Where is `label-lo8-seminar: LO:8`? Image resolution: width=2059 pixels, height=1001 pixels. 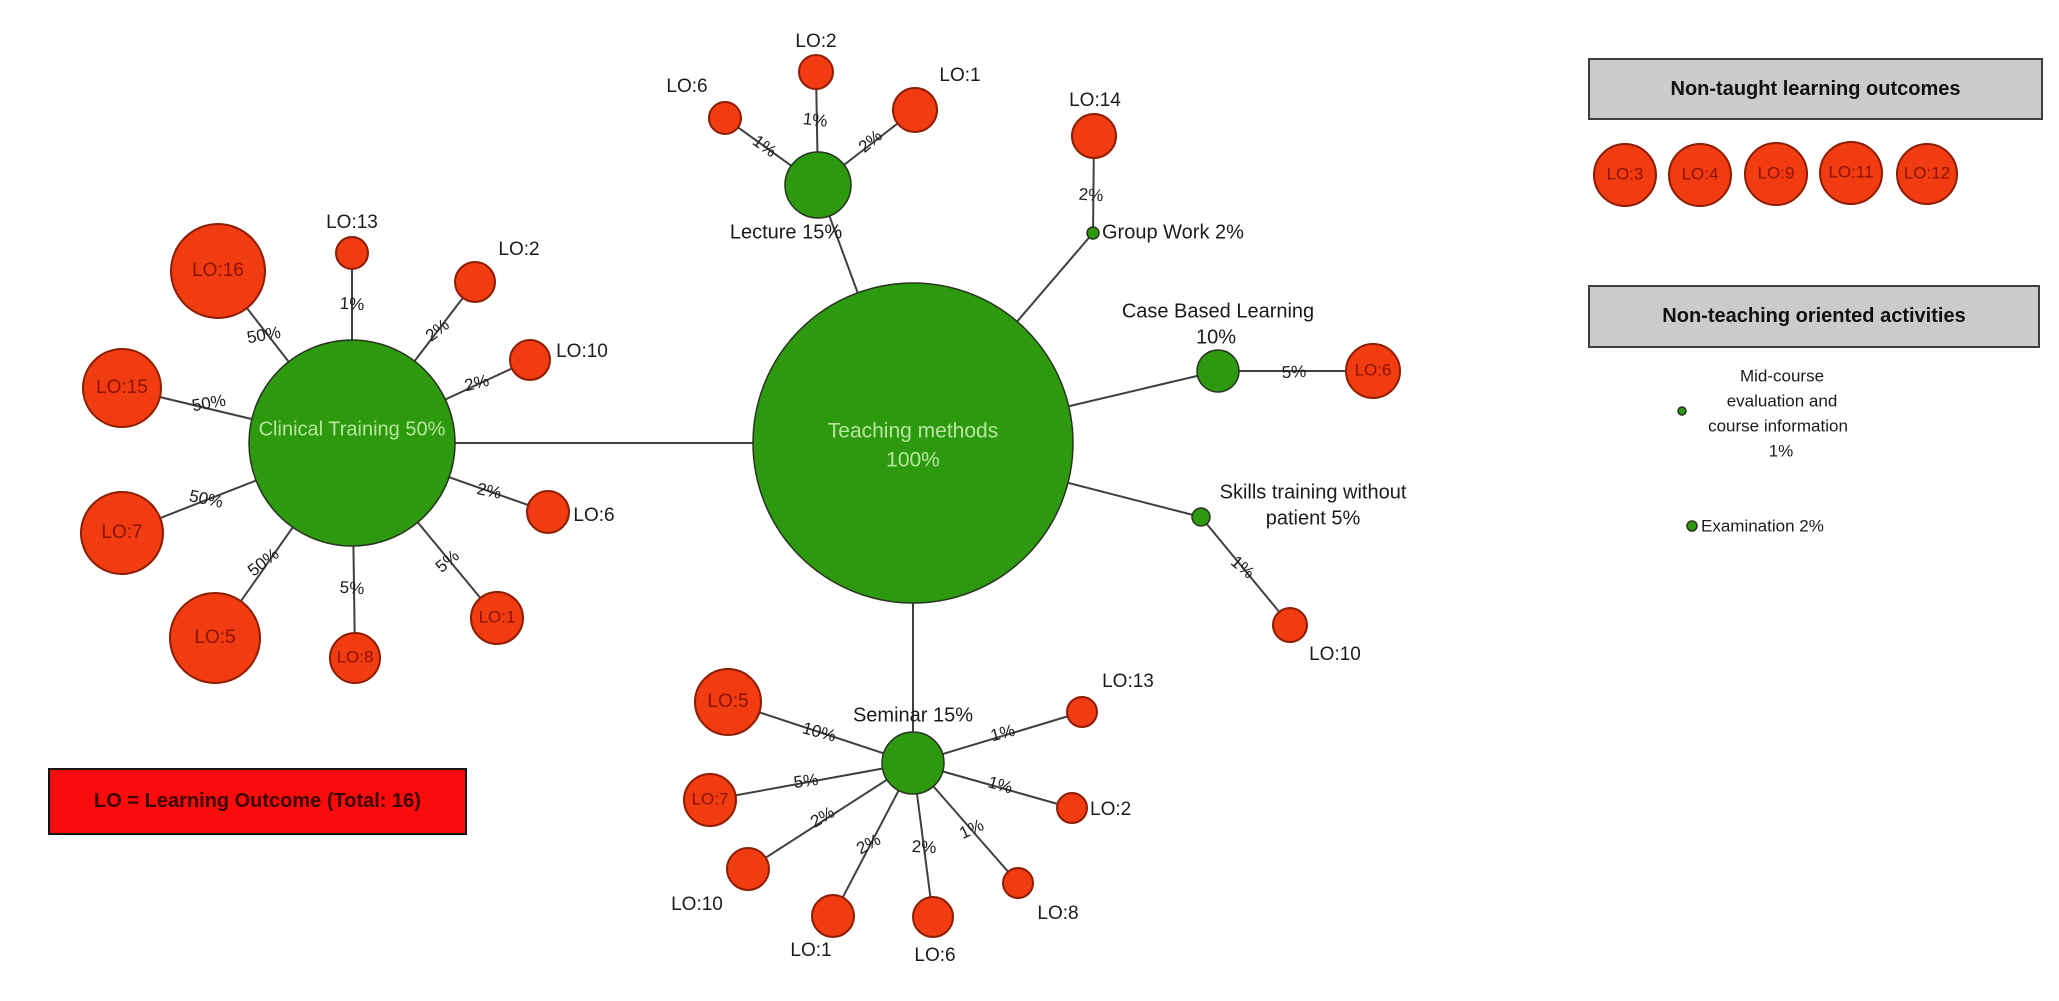
label-lo8-seminar: LO:8 is located at coordinates (1057, 913).